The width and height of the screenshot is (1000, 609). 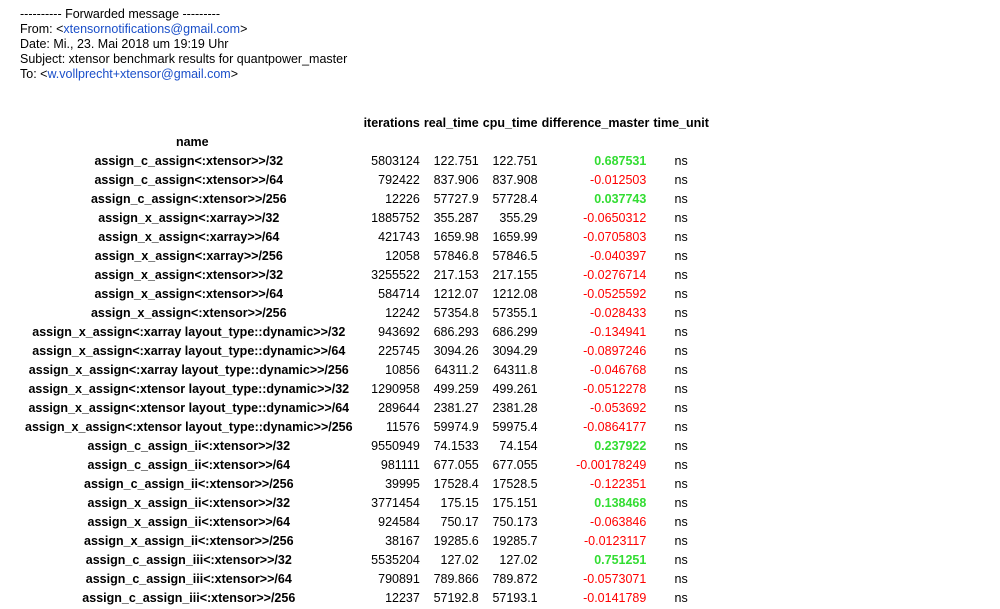 What do you see at coordinates (459, 503) in the screenshot?
I see `row-real-time: 175.15` at bounding box center [459, 503].